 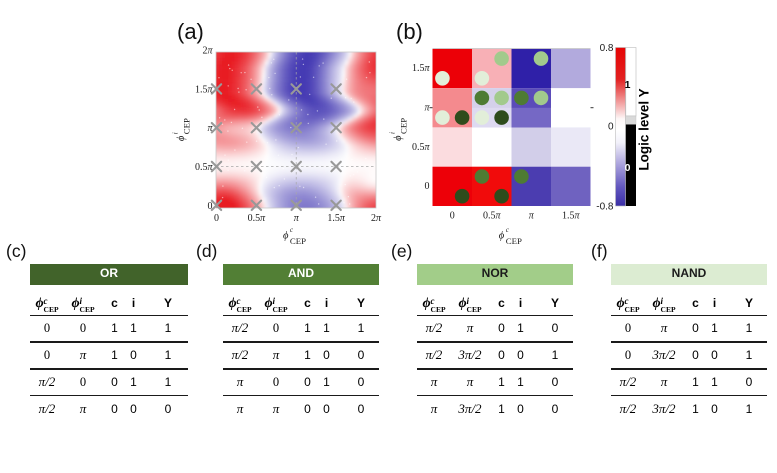 What do you see at coordinates (628, 85) in the screenshot?
I see `svg-text: 1` at bounding box center [628, 85].